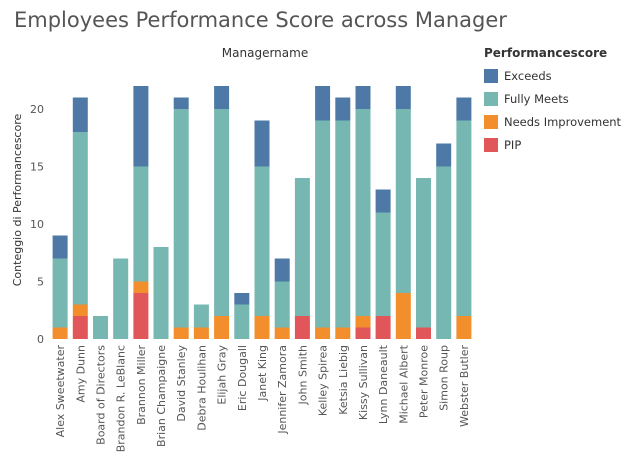 The height and width of the screenshot is (460, 624). Describe the element at coordinates (201, 388) in the screenshot. I see `x-tick-label: Debra Houlihan` at that location.